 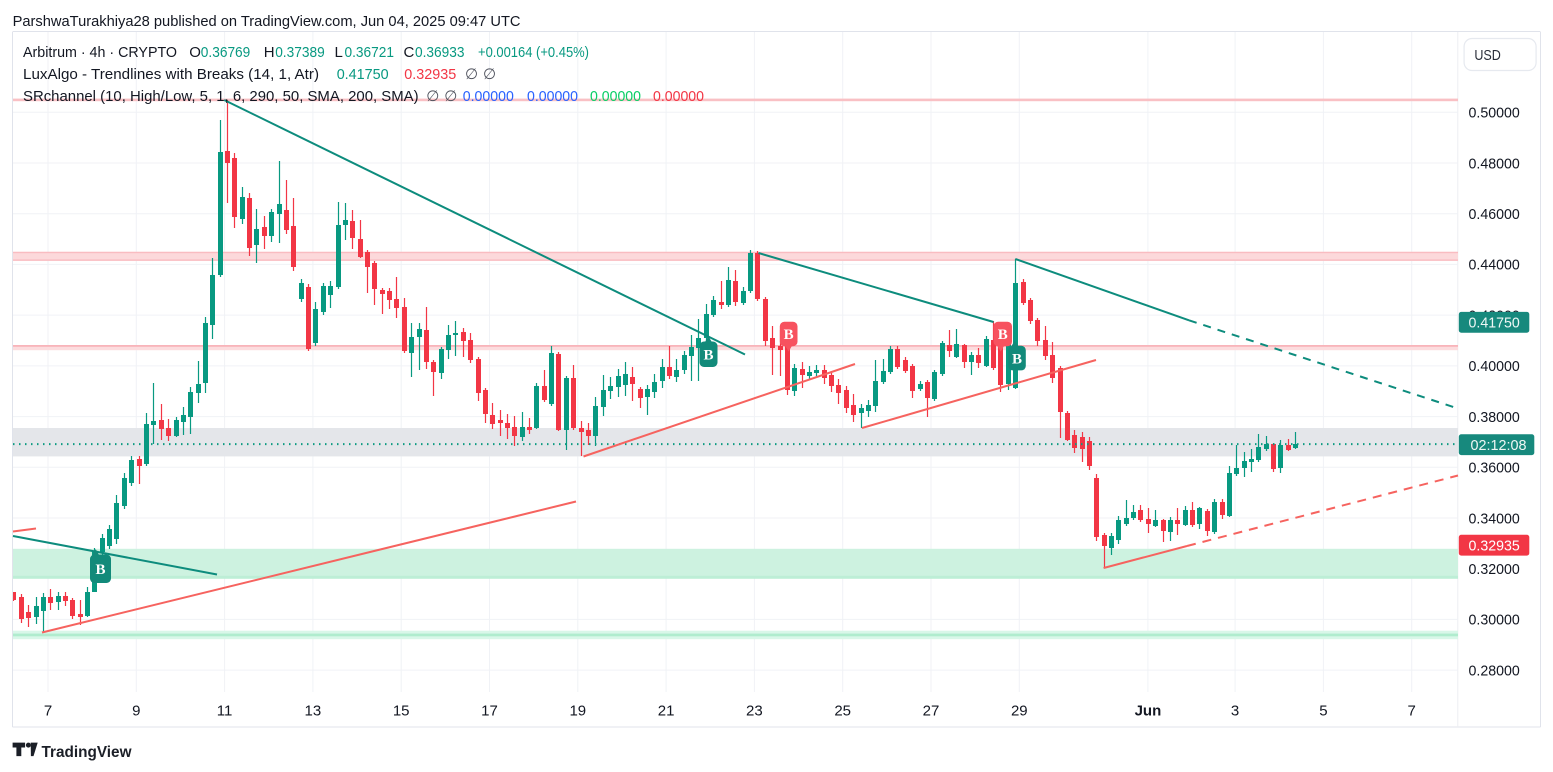 I want to click on svg-text: 5, so click(x=1323, y=711).